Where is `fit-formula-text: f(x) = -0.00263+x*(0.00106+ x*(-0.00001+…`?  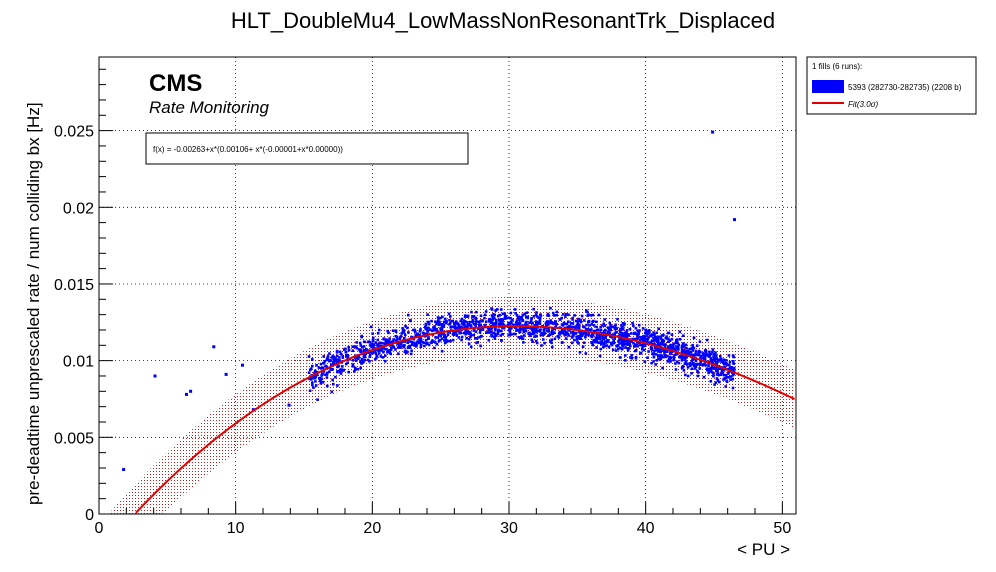 fit-formula-text: f(x) = -0.00263+x*(0.00106+ x*(-0.00001+… is located at coordinates (248, 149).